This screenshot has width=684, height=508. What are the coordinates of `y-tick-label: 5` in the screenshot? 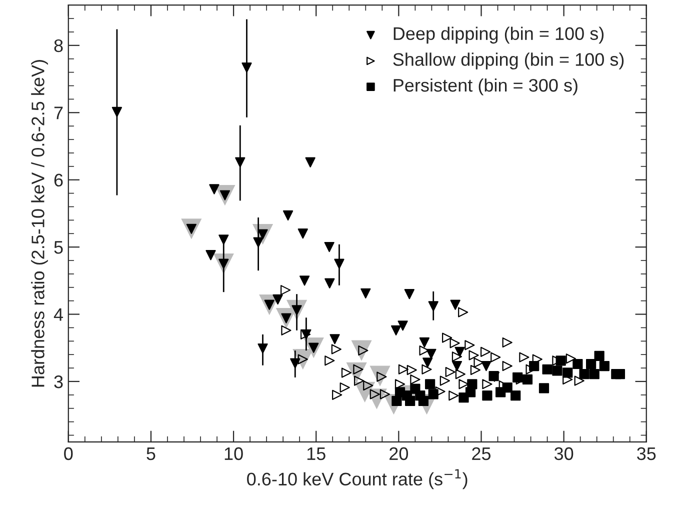 It's located at (58, 247).